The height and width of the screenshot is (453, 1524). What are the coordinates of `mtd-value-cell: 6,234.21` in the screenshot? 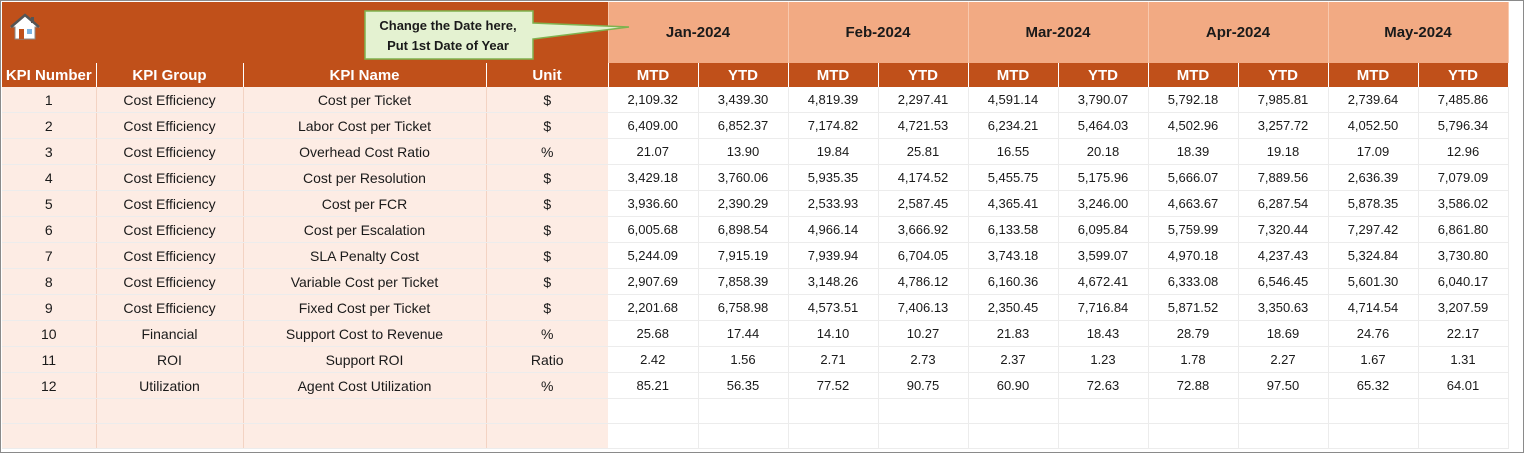 It's located at (1013, 125).